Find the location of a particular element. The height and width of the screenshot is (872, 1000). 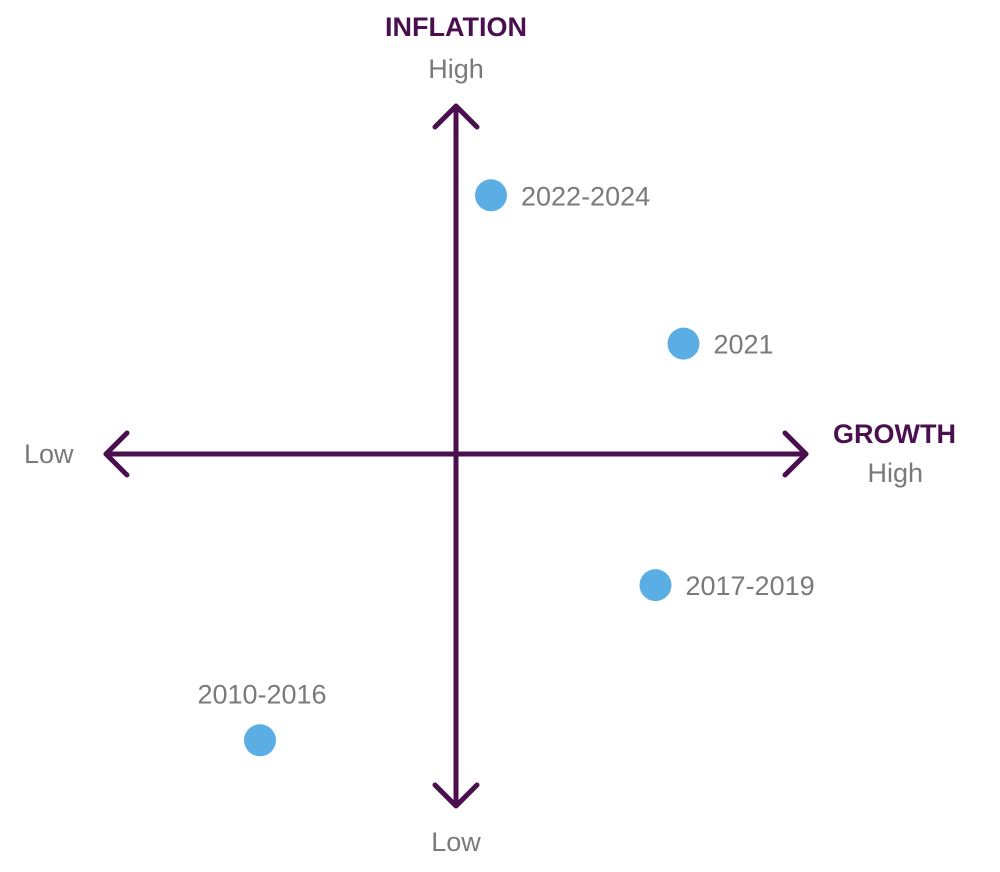

data-point-label: 2021 is located at coordinates (744, 345).